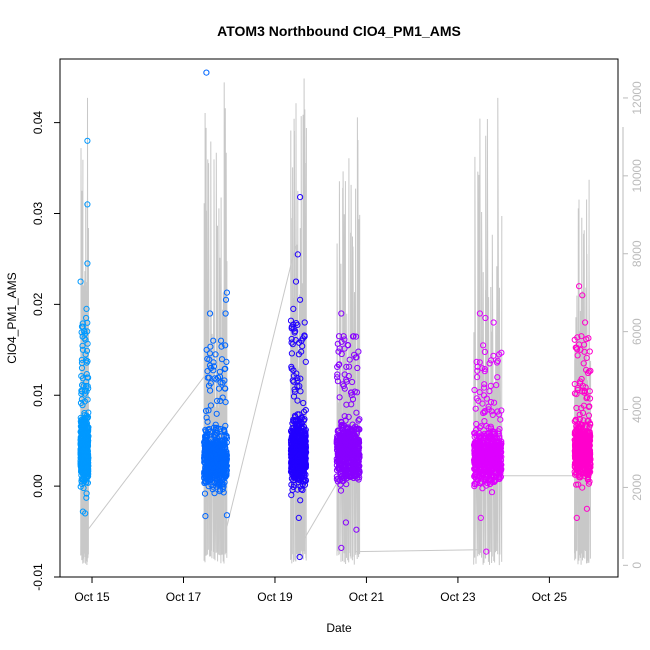 This screenshot has width=650, height=650. What do you see at coordinates (339, 31) in the screenshot?
I see `chart-title: ATOM3 Northbound ClO4_PM1_AMS` at bounding box center [339, 31].